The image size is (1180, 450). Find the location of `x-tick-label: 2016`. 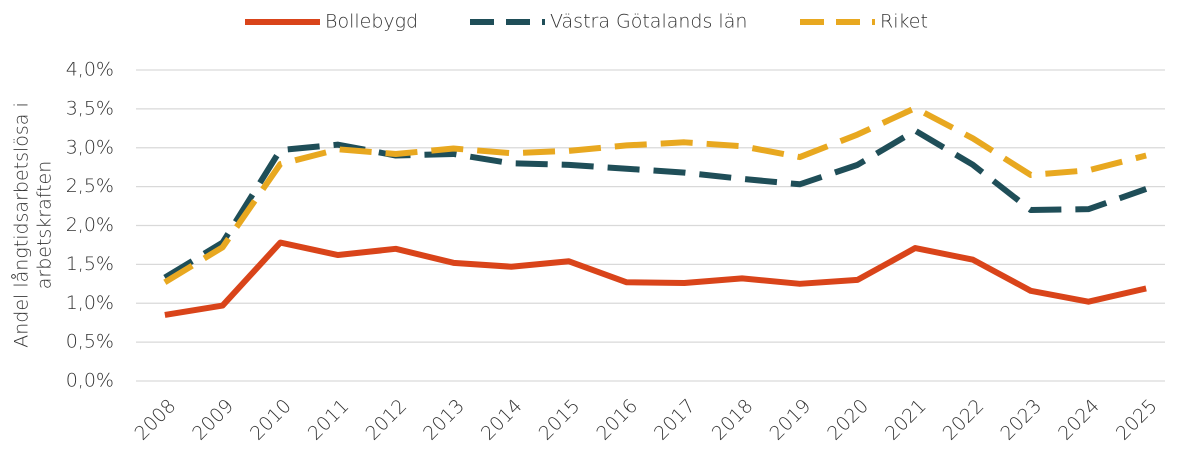

x-tick-label: 2016 is located at coordinates (617, 420).